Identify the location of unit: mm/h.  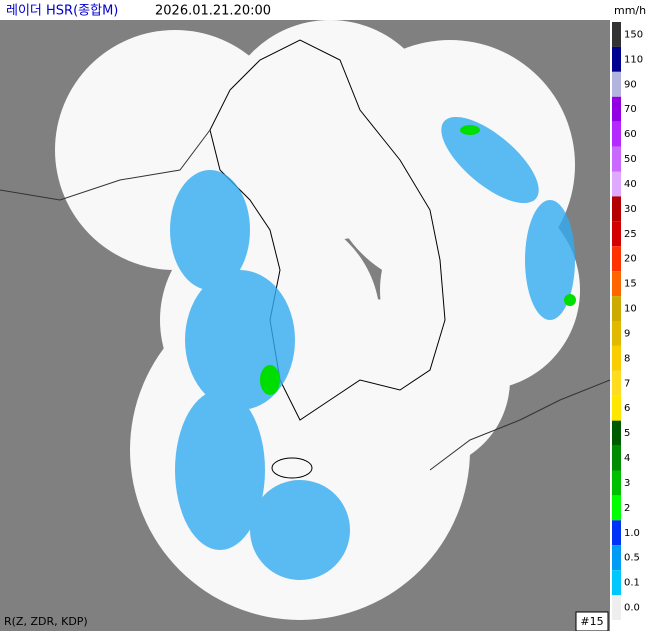
(630, 10).